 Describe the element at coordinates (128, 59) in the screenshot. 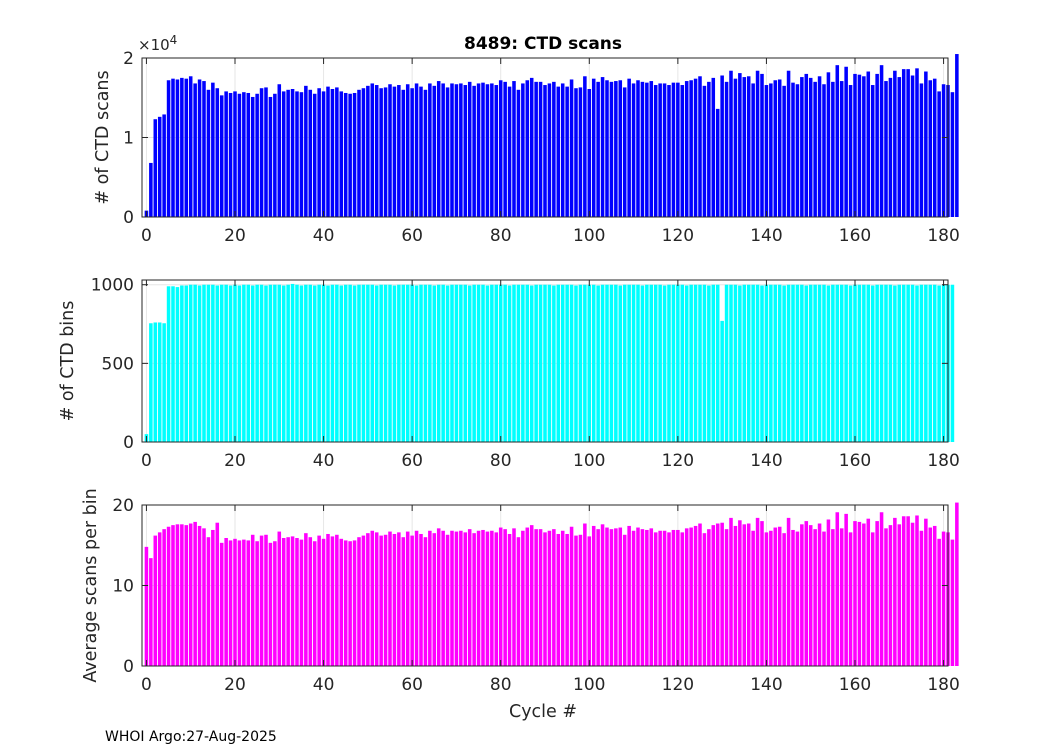

I see `y-tick-label: 2` at that location.